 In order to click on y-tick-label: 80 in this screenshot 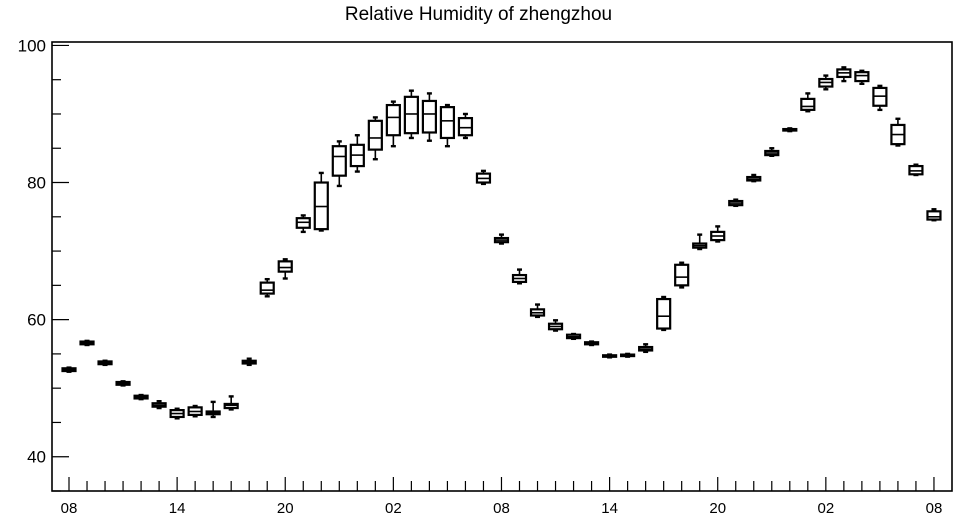, I will do `click(36, 183)`.